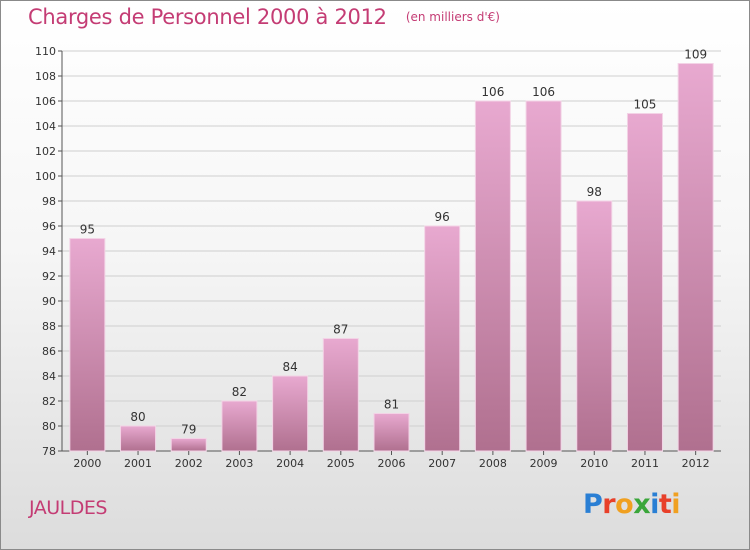  I want to click on town-name: JAULDES, so click(68, 508).